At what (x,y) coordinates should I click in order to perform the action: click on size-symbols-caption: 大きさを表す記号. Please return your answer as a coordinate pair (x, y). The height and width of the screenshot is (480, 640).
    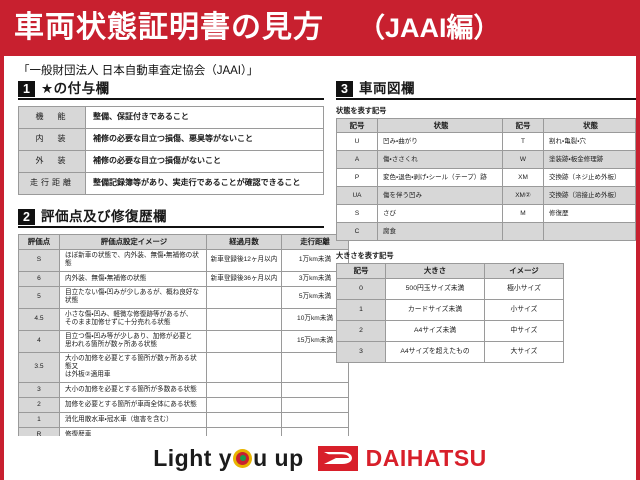
    Looking at the image, I should click on (365, 256).